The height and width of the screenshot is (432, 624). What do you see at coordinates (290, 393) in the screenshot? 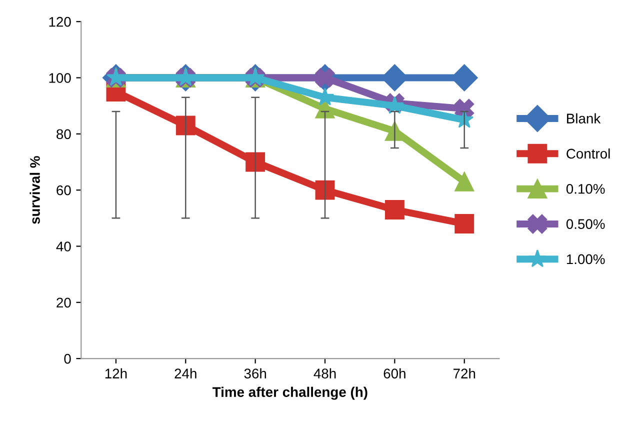
I see `x-axis-title: Time after challenge (h)` at bounding box center [290, 393].